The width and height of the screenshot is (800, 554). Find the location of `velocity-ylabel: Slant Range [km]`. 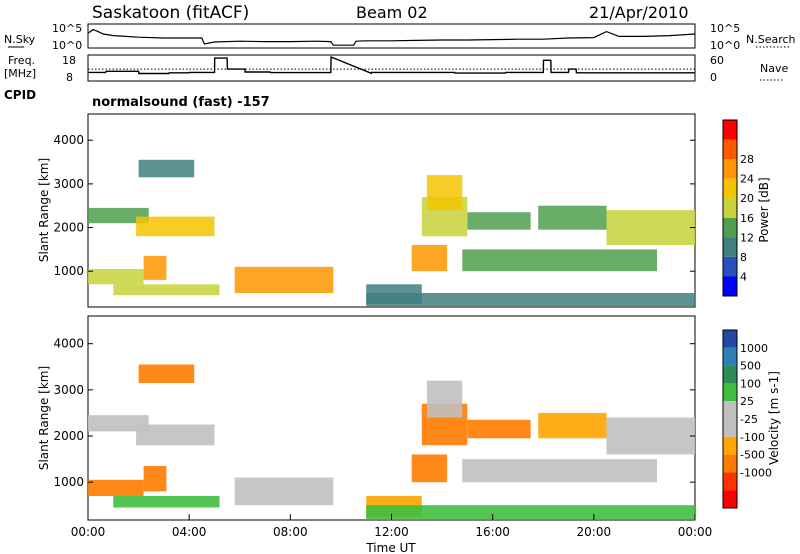

velocity-ylabel: Slant Range [km] is located at coordinates (44, 418).